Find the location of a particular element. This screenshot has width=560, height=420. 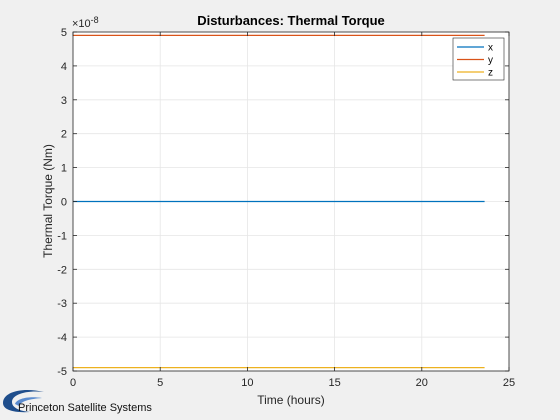

x-tick-label: 0 is located at coordinates (73, 383).